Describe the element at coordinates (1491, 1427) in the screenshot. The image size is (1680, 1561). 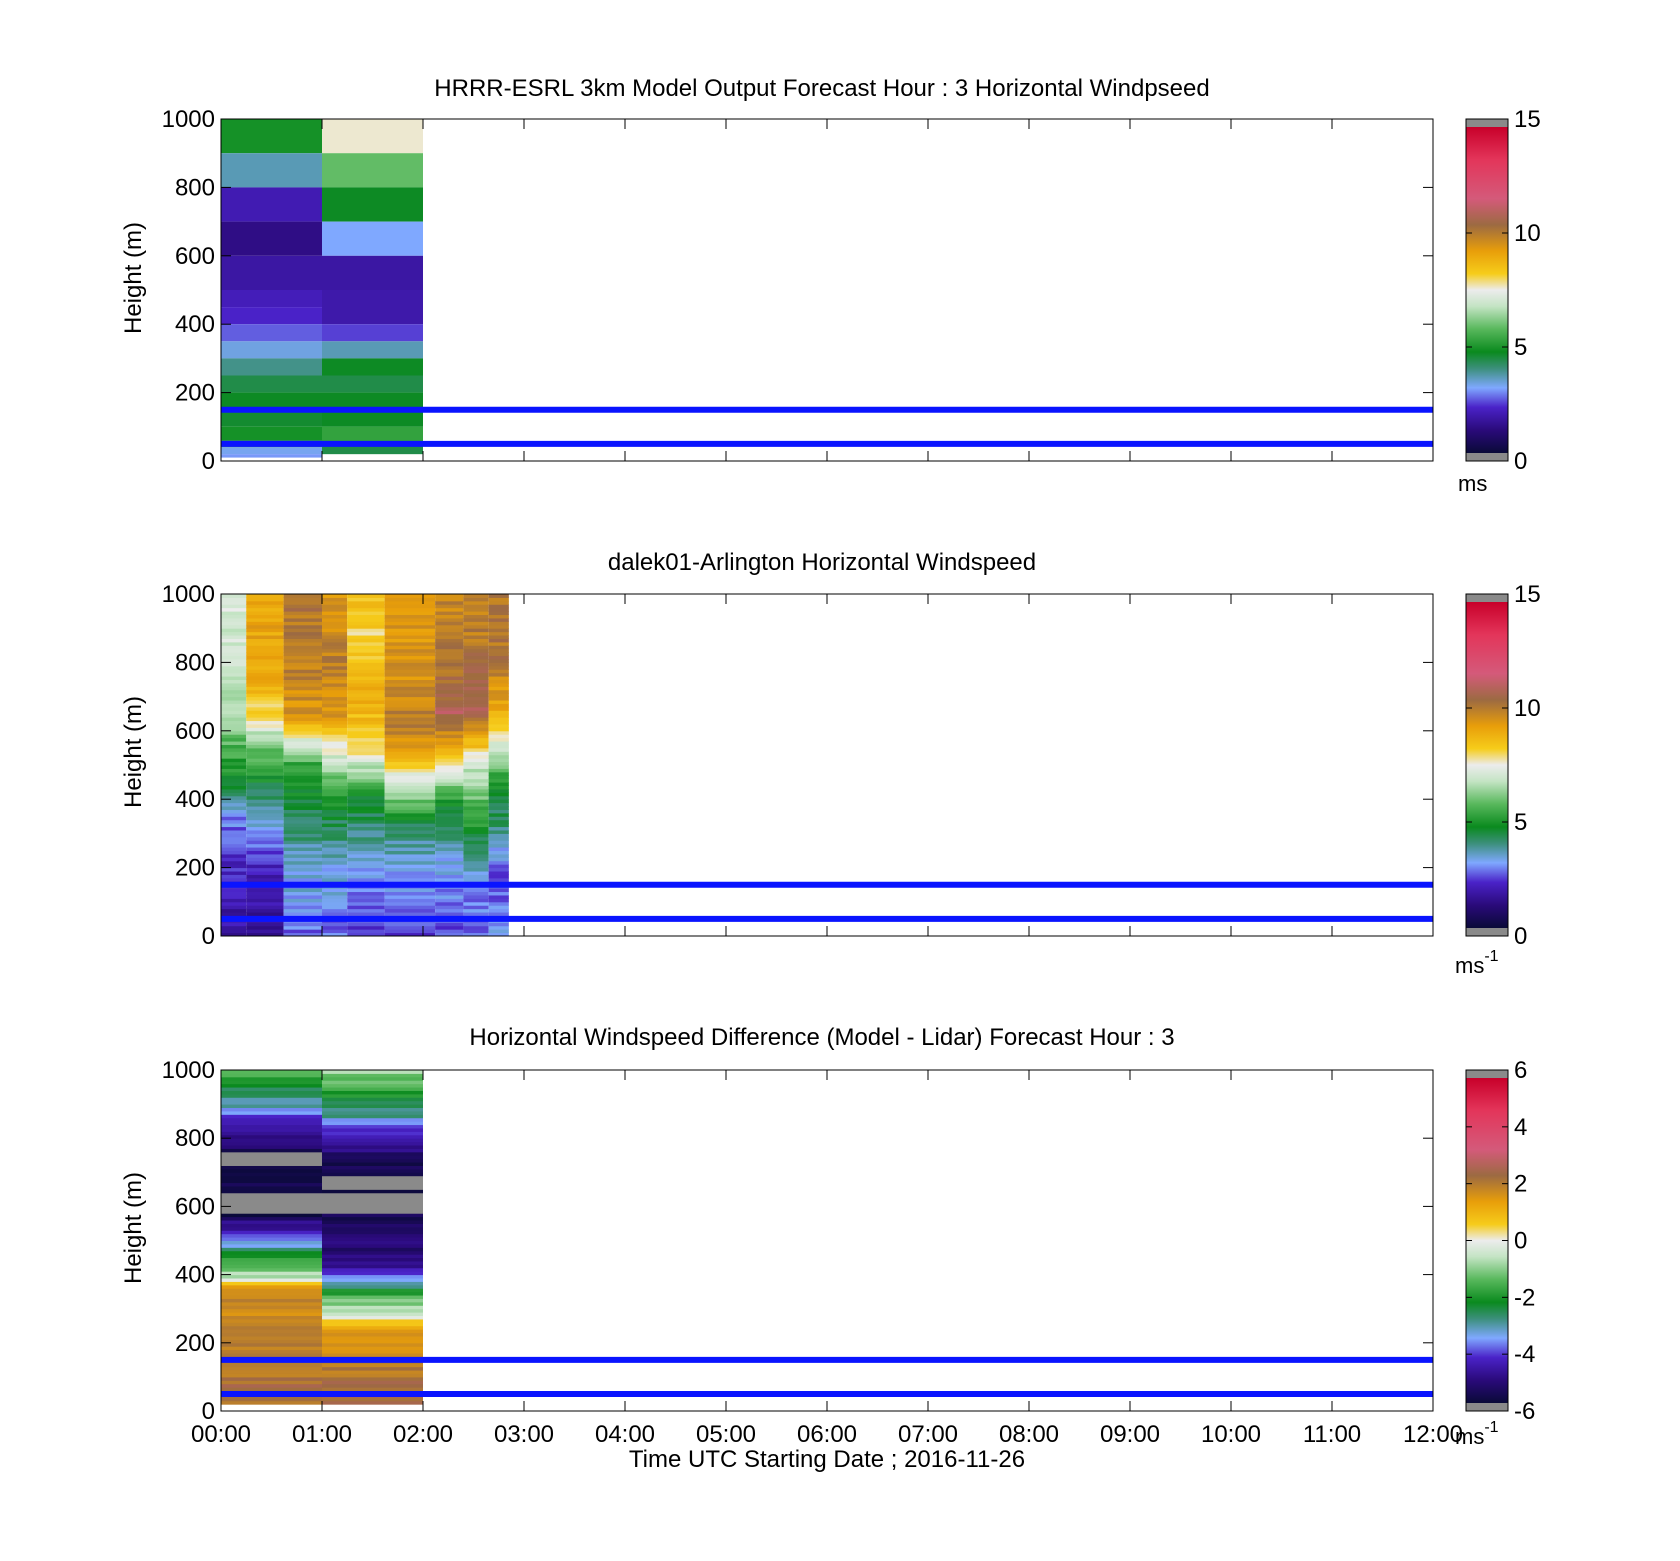
I see `difference-unit-sup: -1` at that location.